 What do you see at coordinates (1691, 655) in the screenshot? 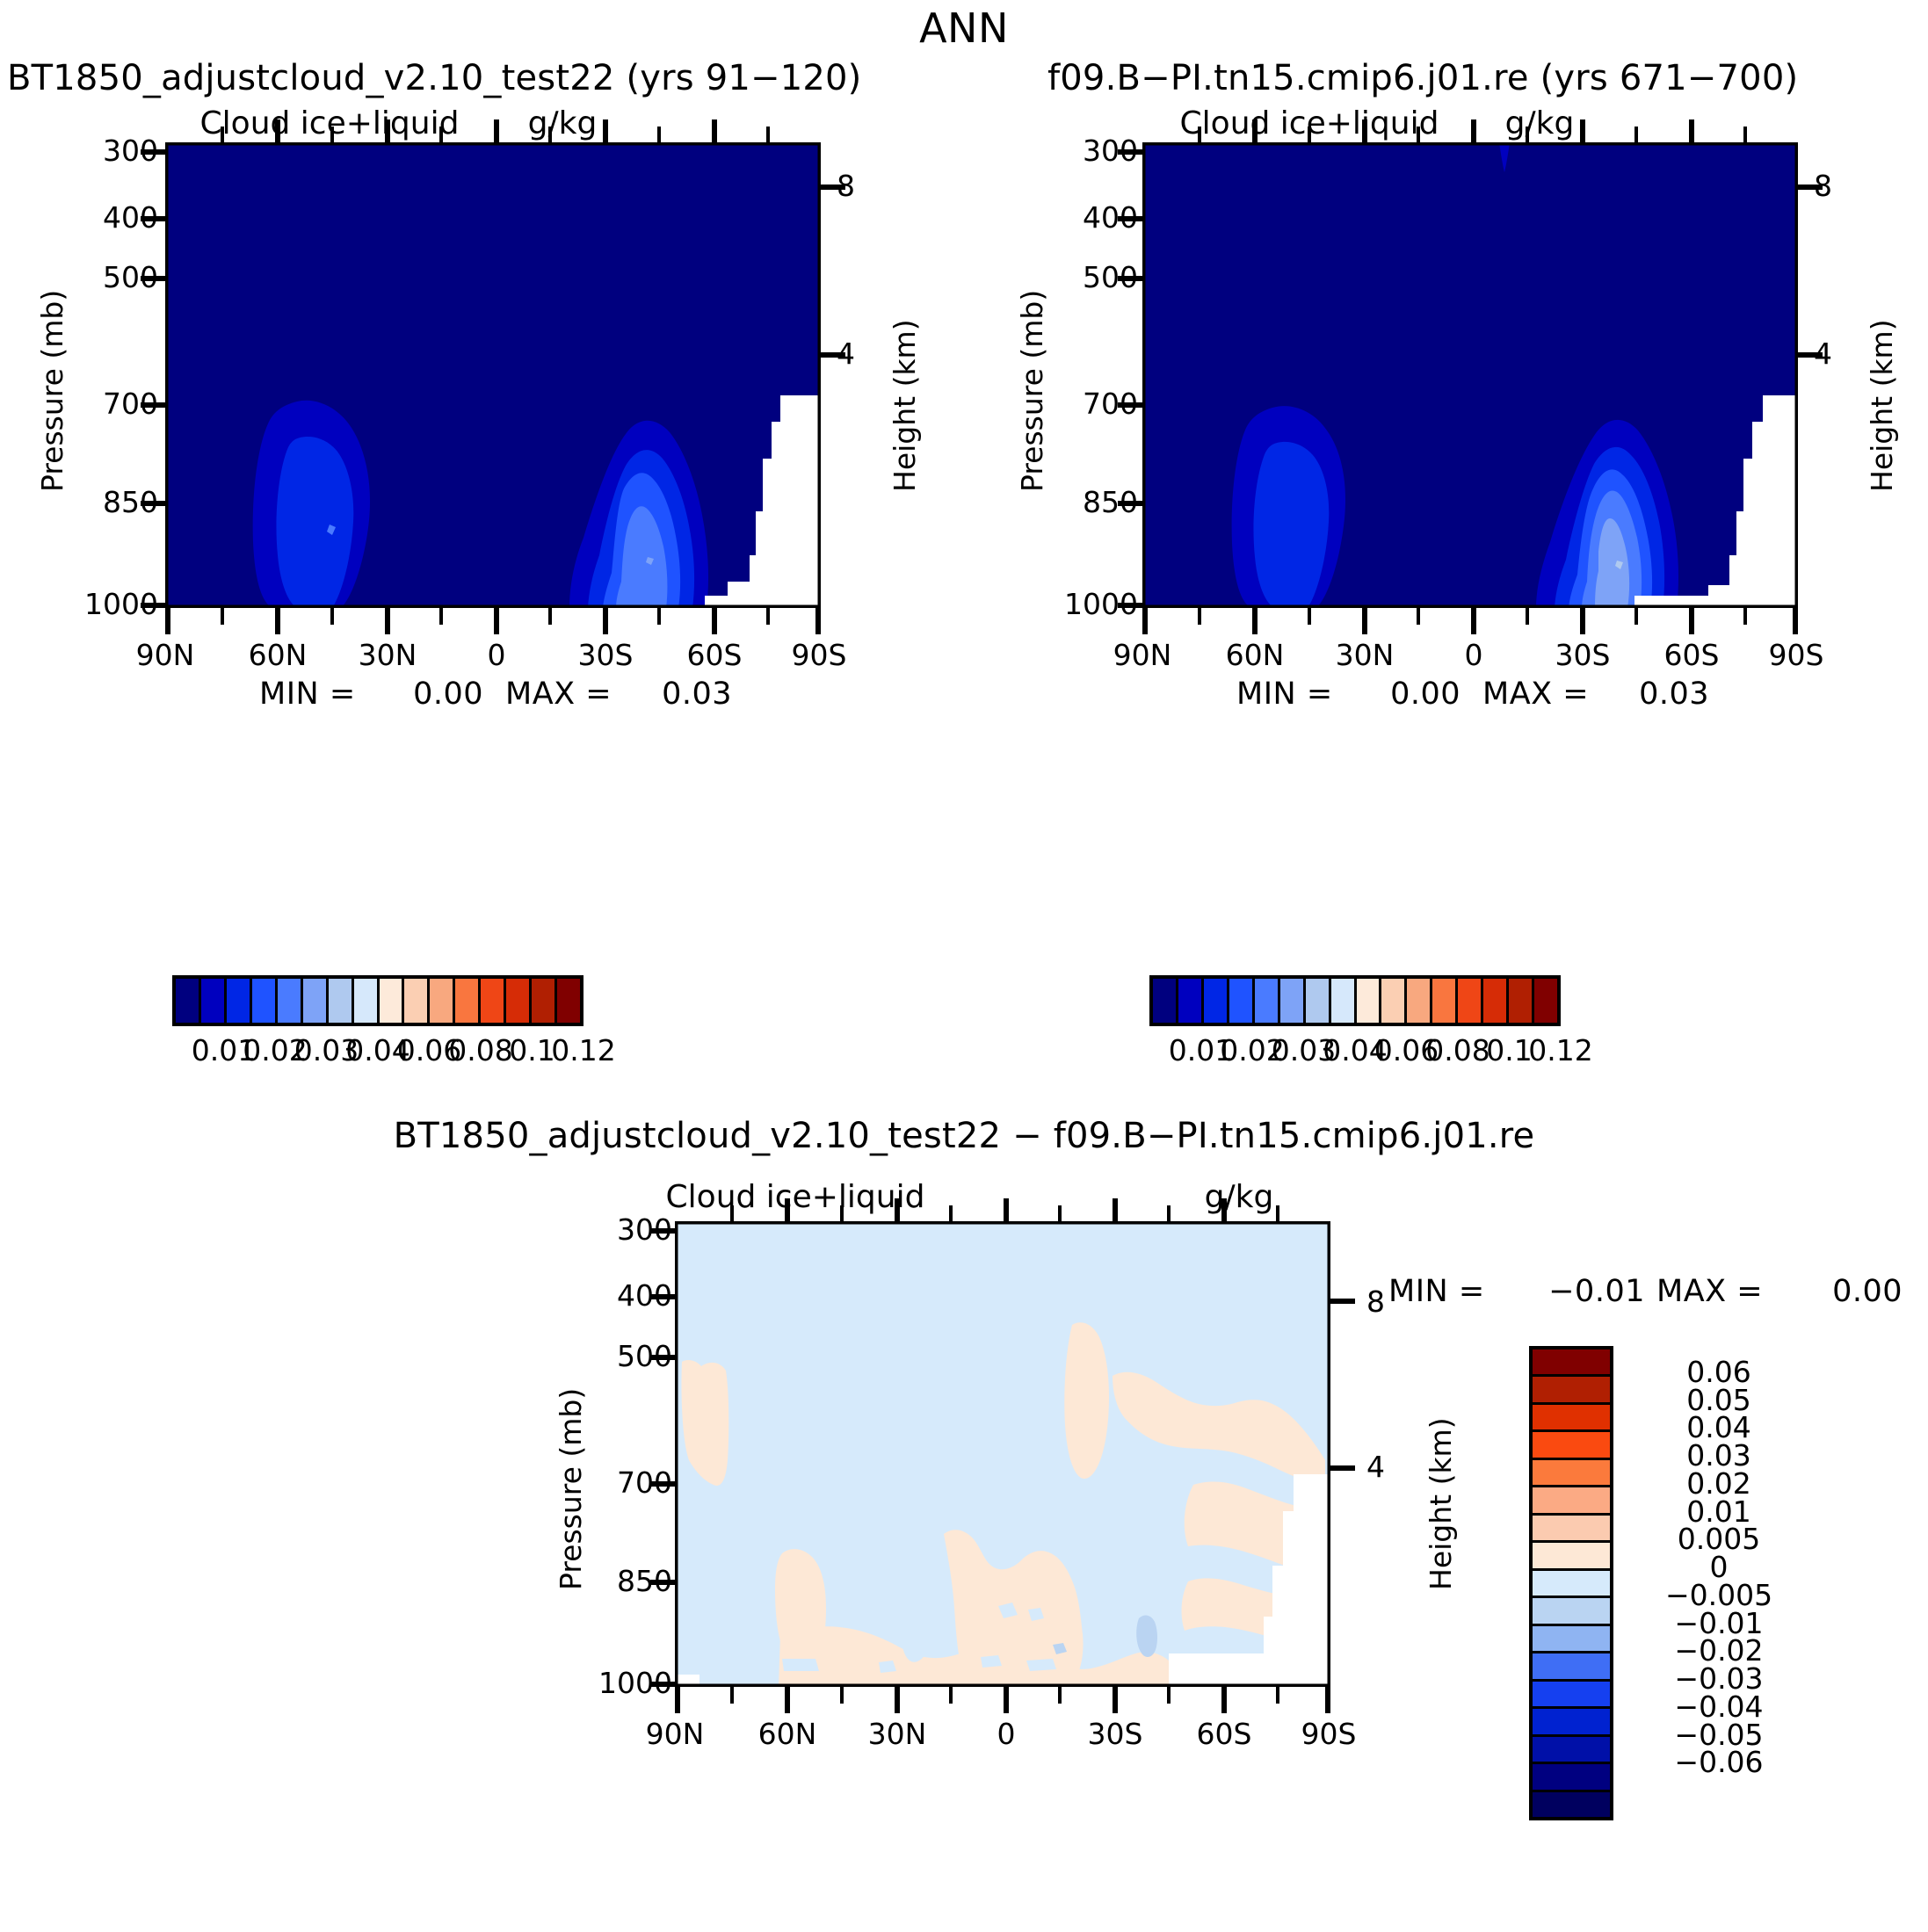
I see `right-lat-60S: 60S` at bounding box center [1691, 655].